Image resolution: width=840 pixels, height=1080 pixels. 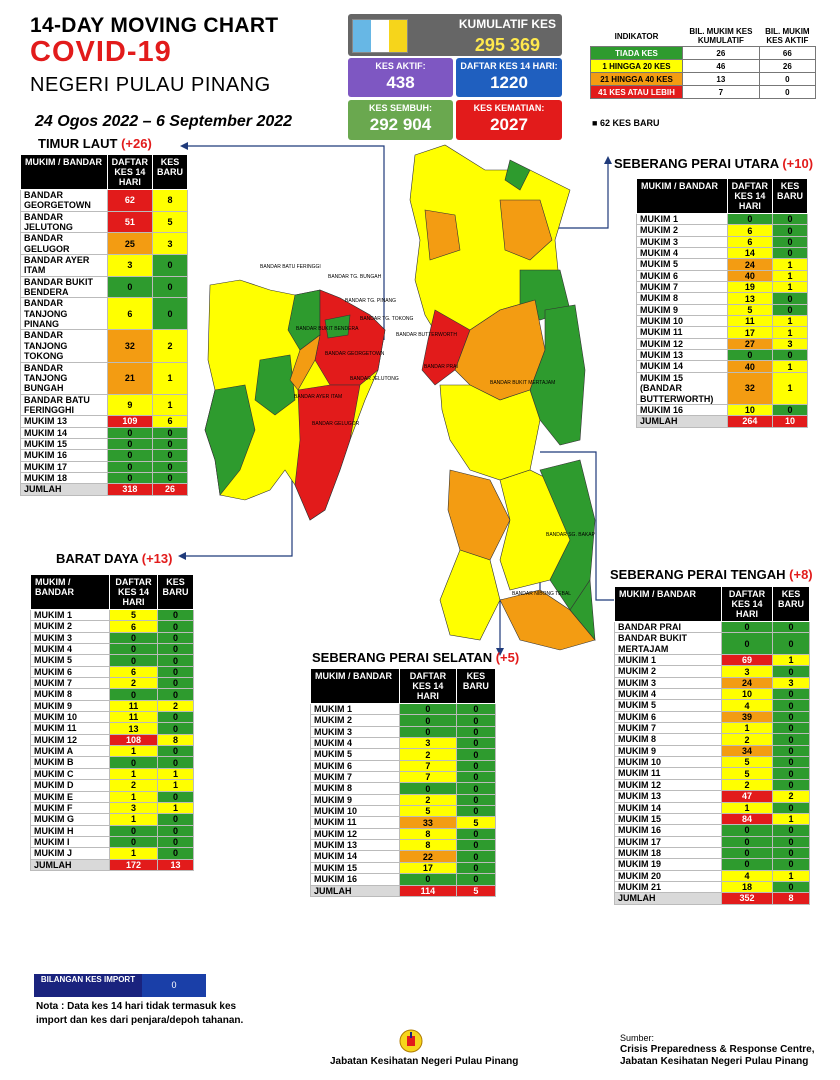 I want to click on panel-title-delta: (+10), so click(x=798, y=163).